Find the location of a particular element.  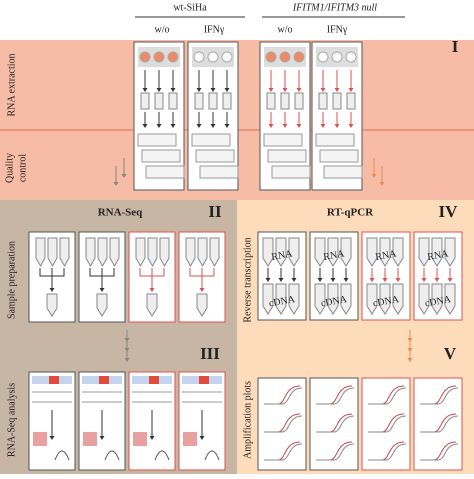

panel-numeral: IV is located at coordinates (449, 211).